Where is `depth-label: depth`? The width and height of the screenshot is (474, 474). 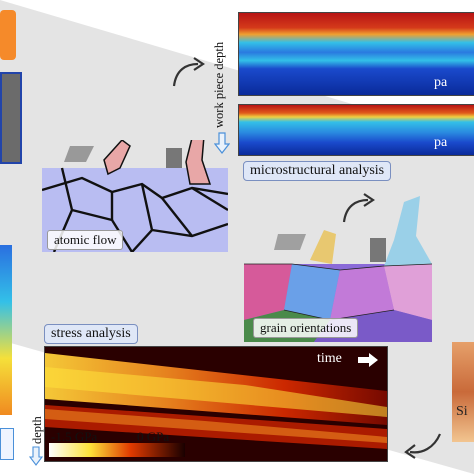
depth-label: depth is located at coordinates (37, 430).